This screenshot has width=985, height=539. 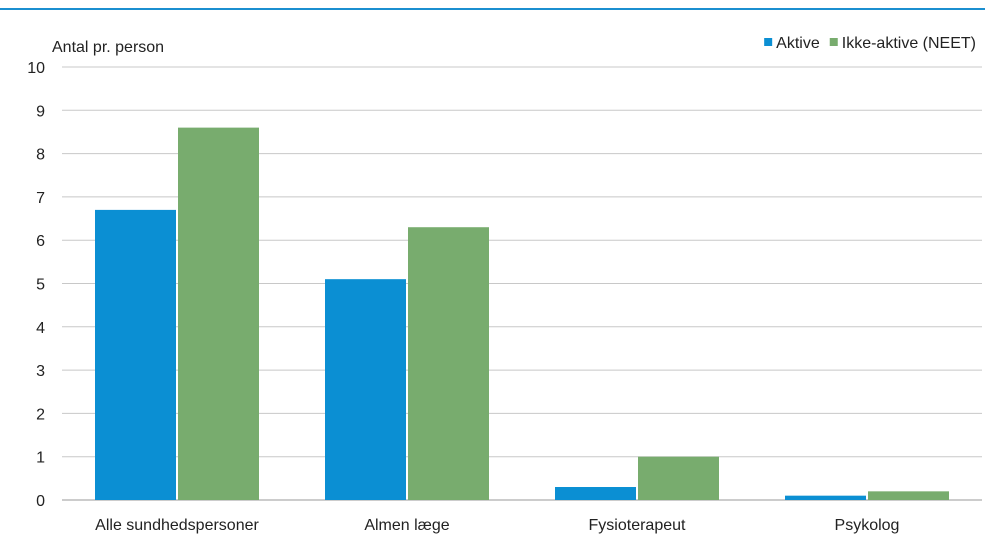 I want to click on y-tick-label: 3, so click(x=40, y=371).